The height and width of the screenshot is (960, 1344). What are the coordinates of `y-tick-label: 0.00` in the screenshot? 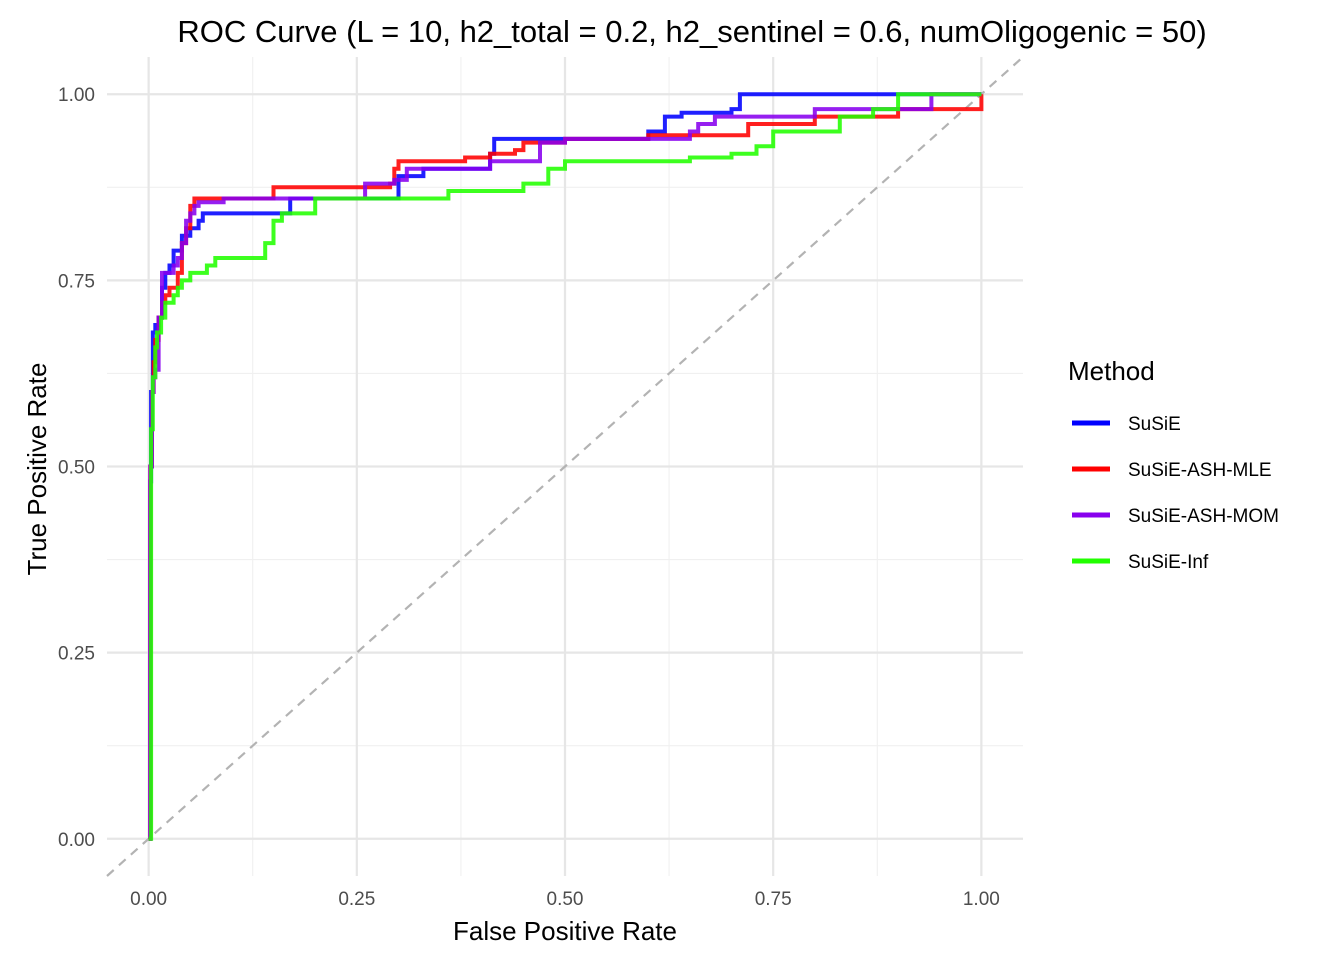 It's located at (76, 840).